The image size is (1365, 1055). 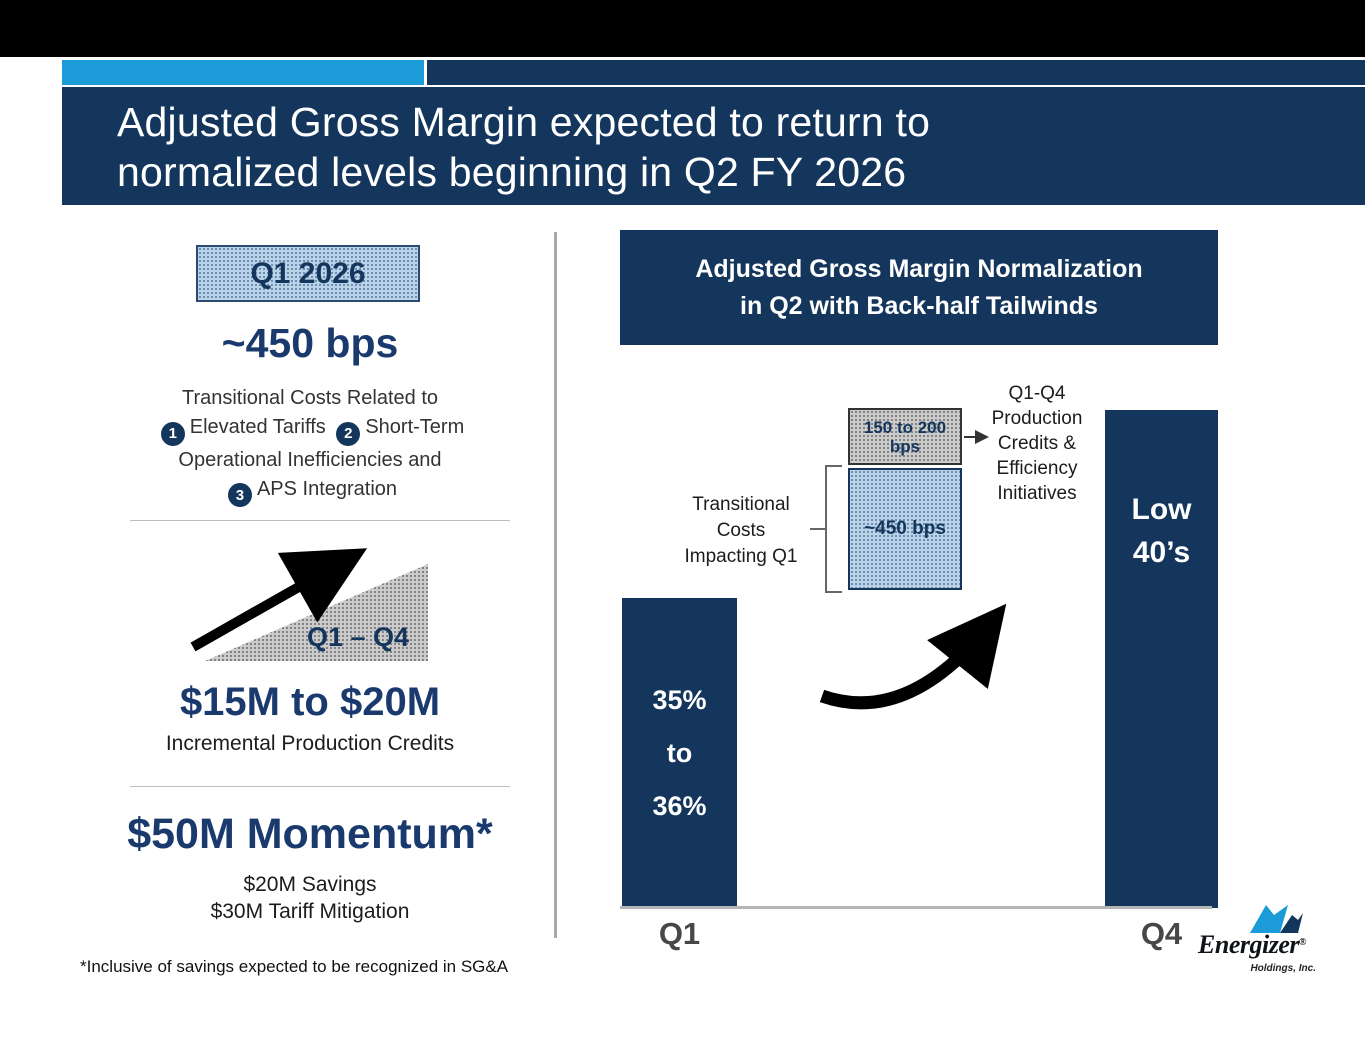 I want to click on energizer-flash-icon, so click(x=1276, y=919).